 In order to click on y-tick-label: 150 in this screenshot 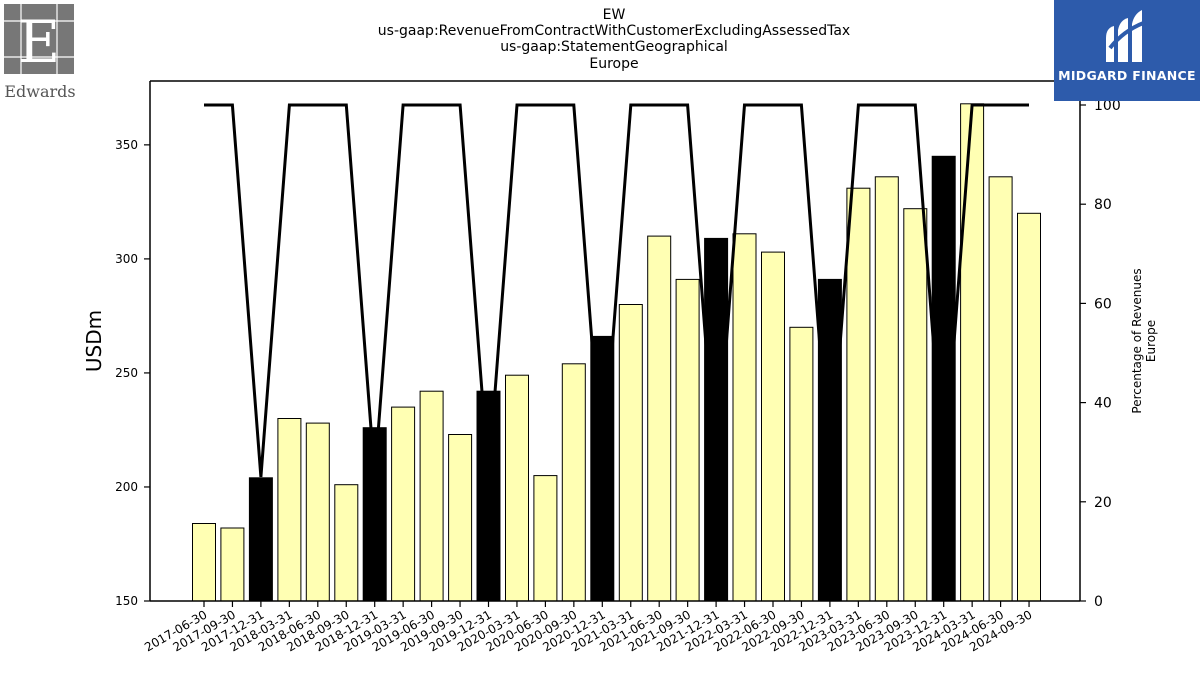, I will do `click(126, 601)`.